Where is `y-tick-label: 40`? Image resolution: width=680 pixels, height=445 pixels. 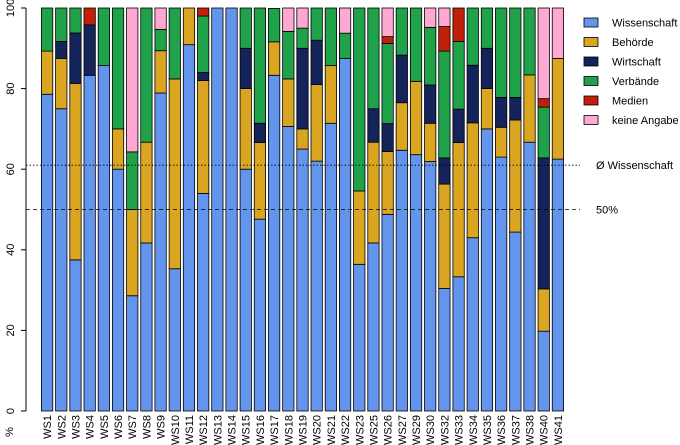 y-tick-label: 40 is located at coordinates (11, 250).